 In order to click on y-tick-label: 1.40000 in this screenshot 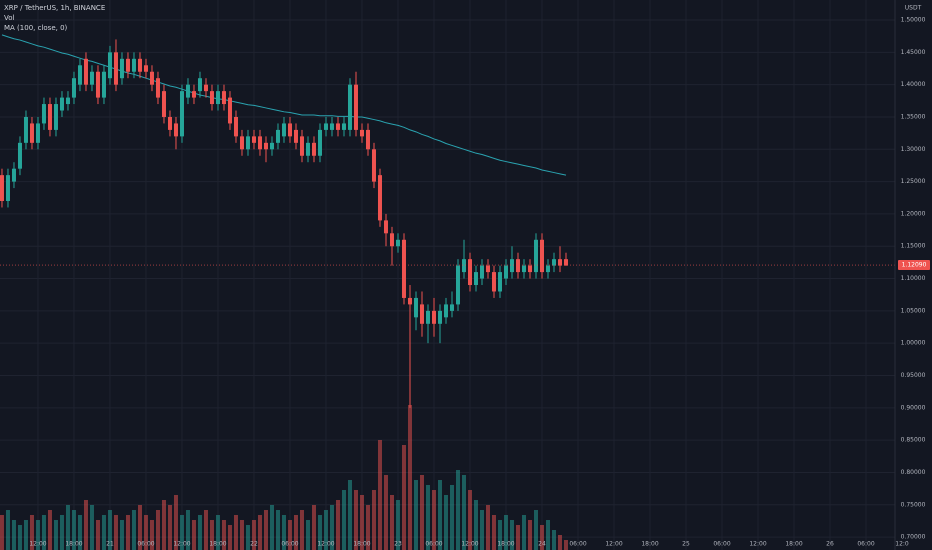, I will do `click(913, 84)`.